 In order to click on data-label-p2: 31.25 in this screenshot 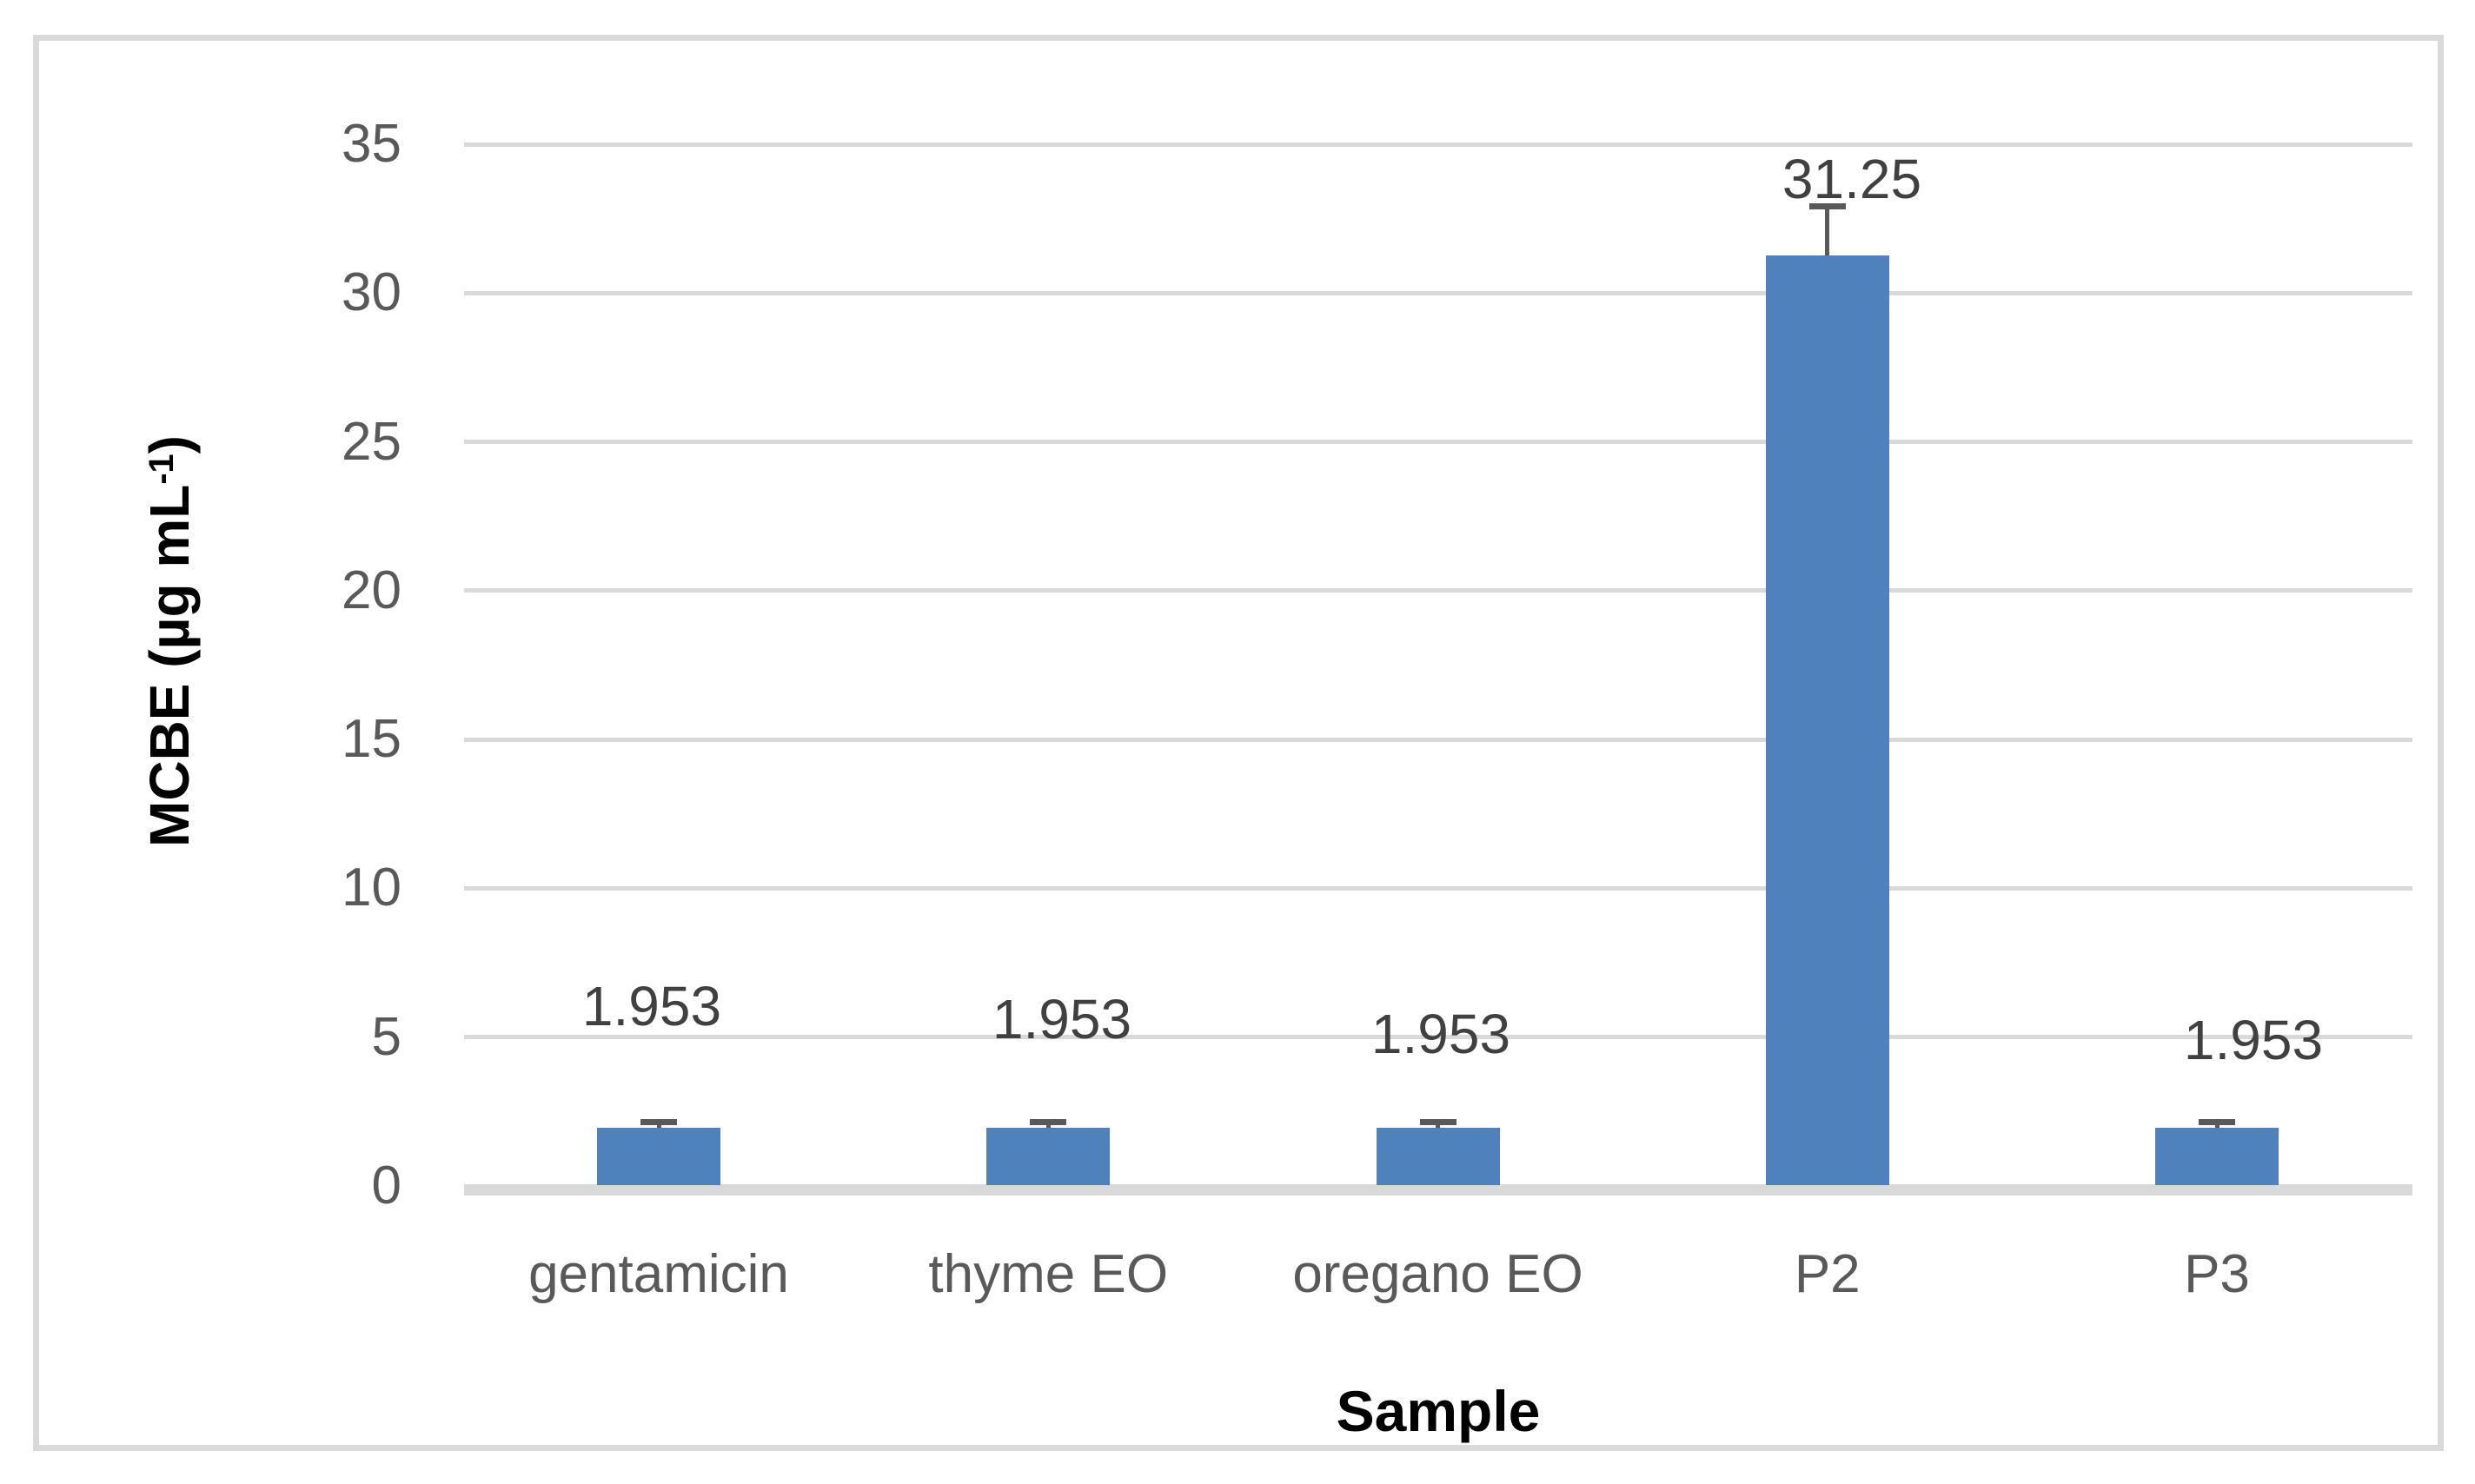, I will do `click(1852, 179)`.